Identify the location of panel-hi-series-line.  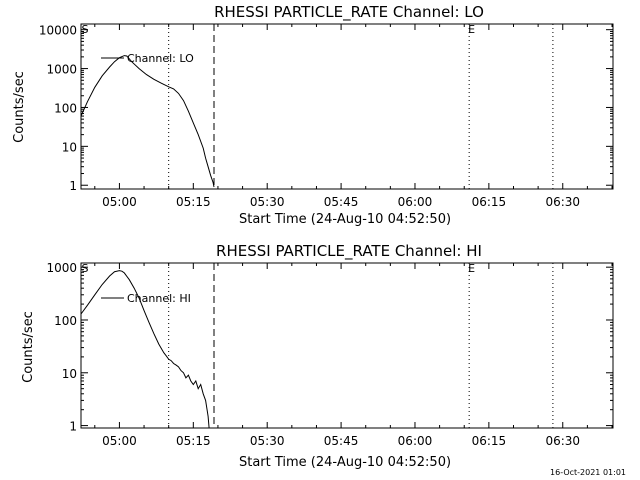
(145, 349).